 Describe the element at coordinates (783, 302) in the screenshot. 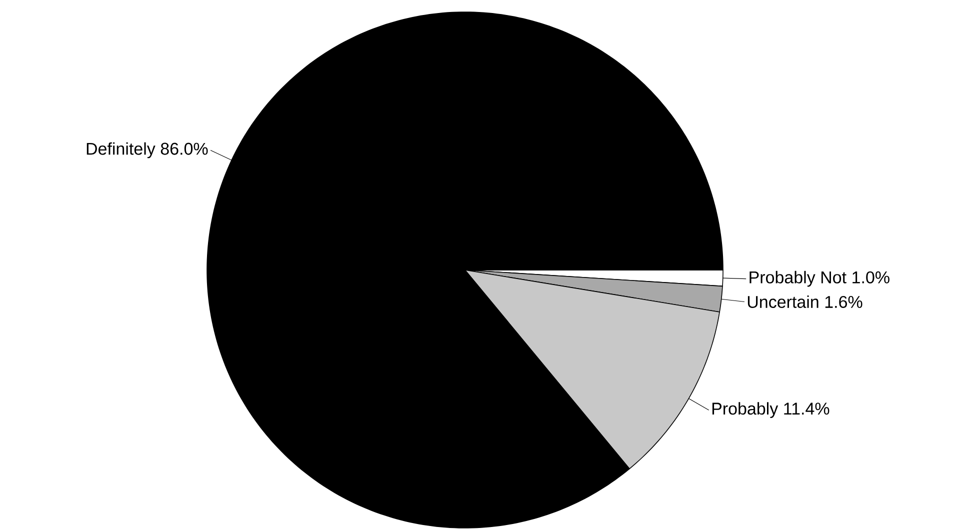

I see `slice-label: Uncertain` at that location.